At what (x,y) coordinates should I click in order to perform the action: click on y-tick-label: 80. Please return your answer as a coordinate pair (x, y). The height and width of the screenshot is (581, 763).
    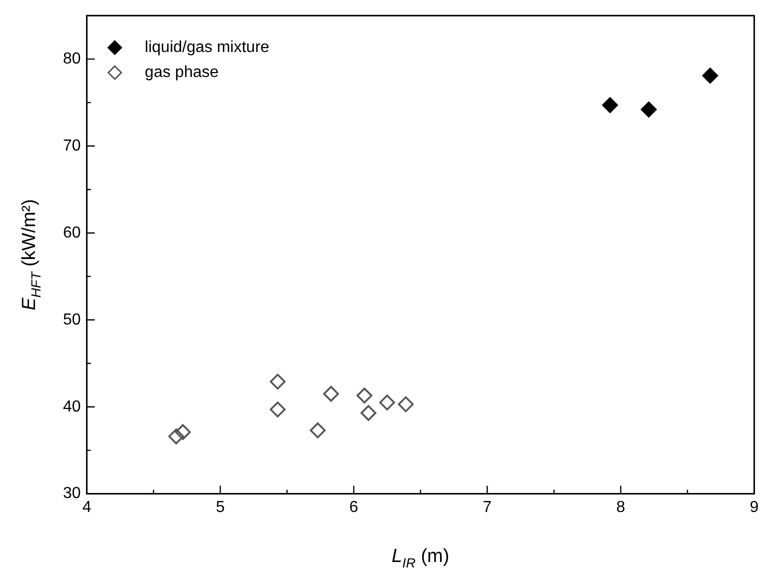
    Looking at the image, I should click on (72, 59).